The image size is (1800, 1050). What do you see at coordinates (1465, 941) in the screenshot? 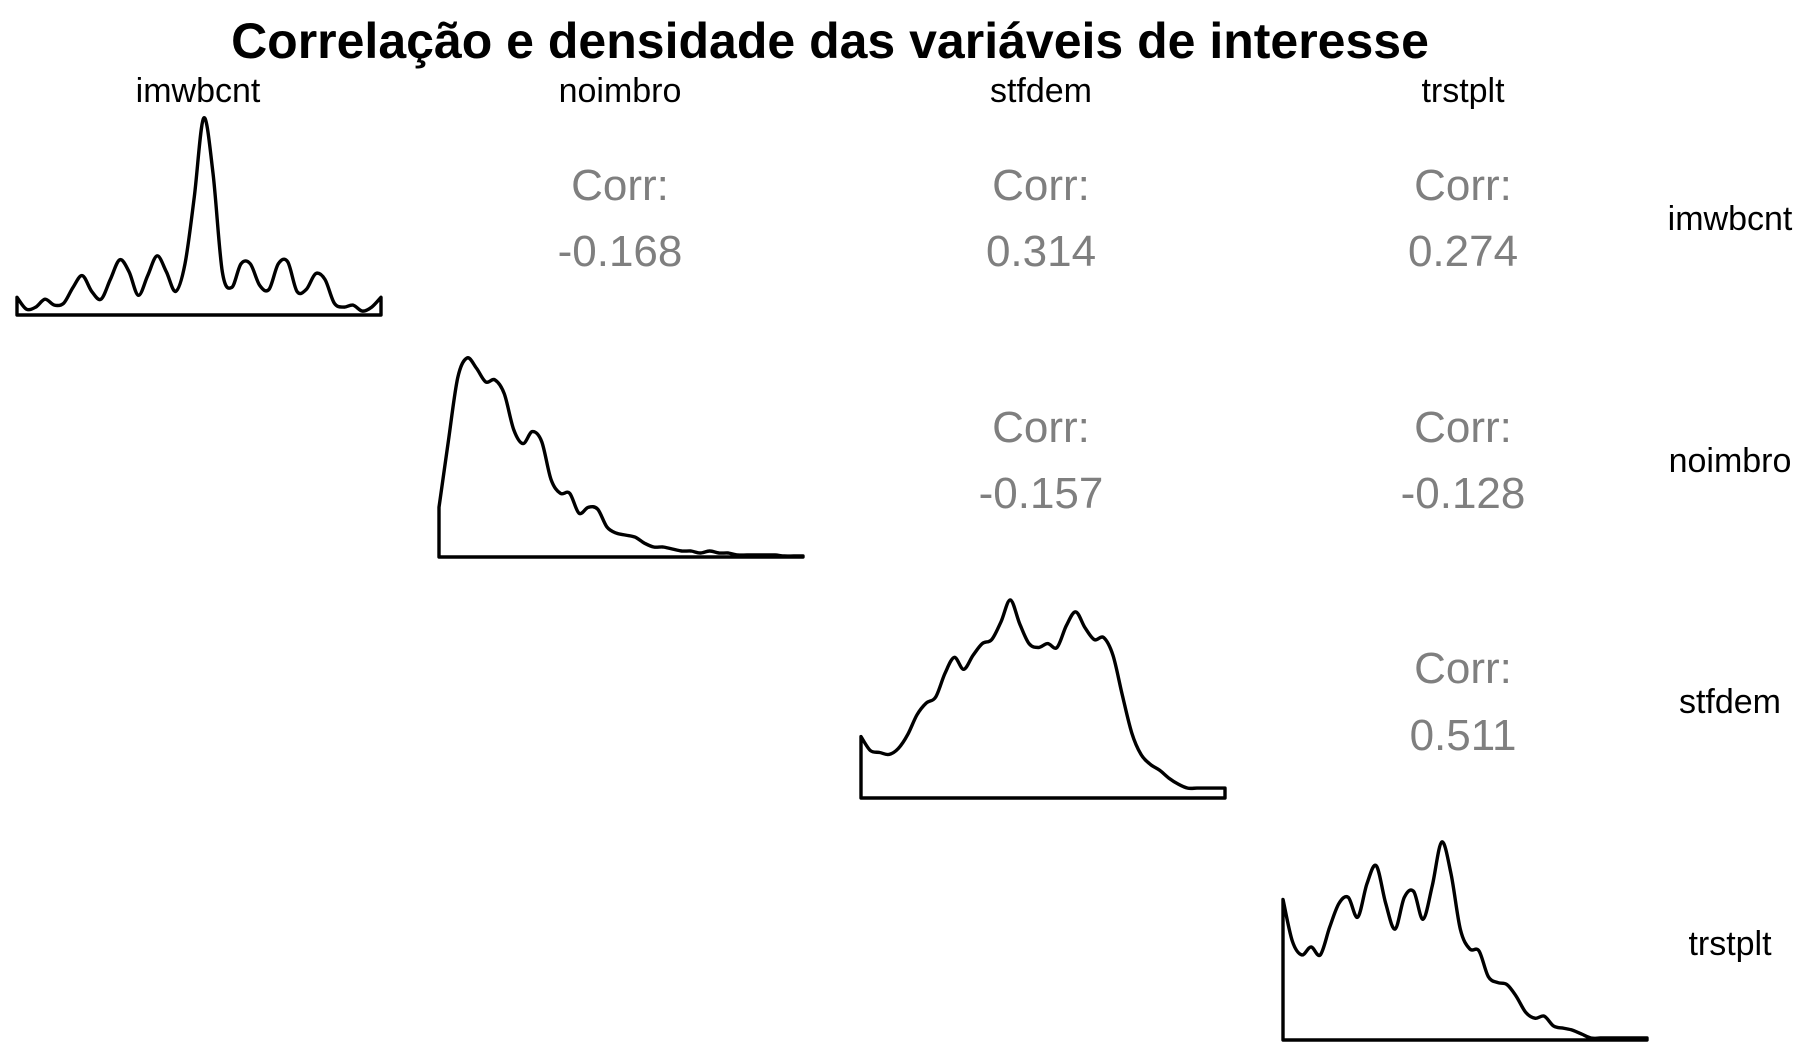
I see `density-curve-trstplt` at bounding box center [1465, 941].